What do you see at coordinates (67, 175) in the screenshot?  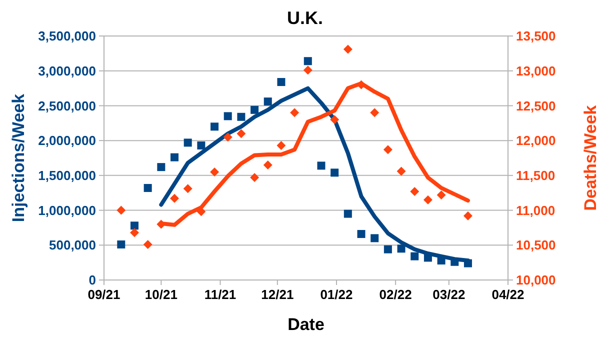 I see `y-tick-label: 1,500,000` at bounding box center [67, 175].